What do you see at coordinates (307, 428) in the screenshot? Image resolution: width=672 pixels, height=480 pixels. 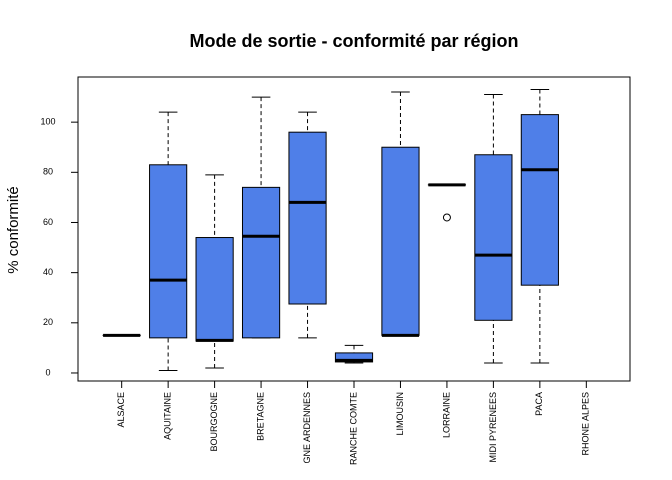 I see `x-tick-label: GNE ARDENNES` at bounding box center [307, 428].